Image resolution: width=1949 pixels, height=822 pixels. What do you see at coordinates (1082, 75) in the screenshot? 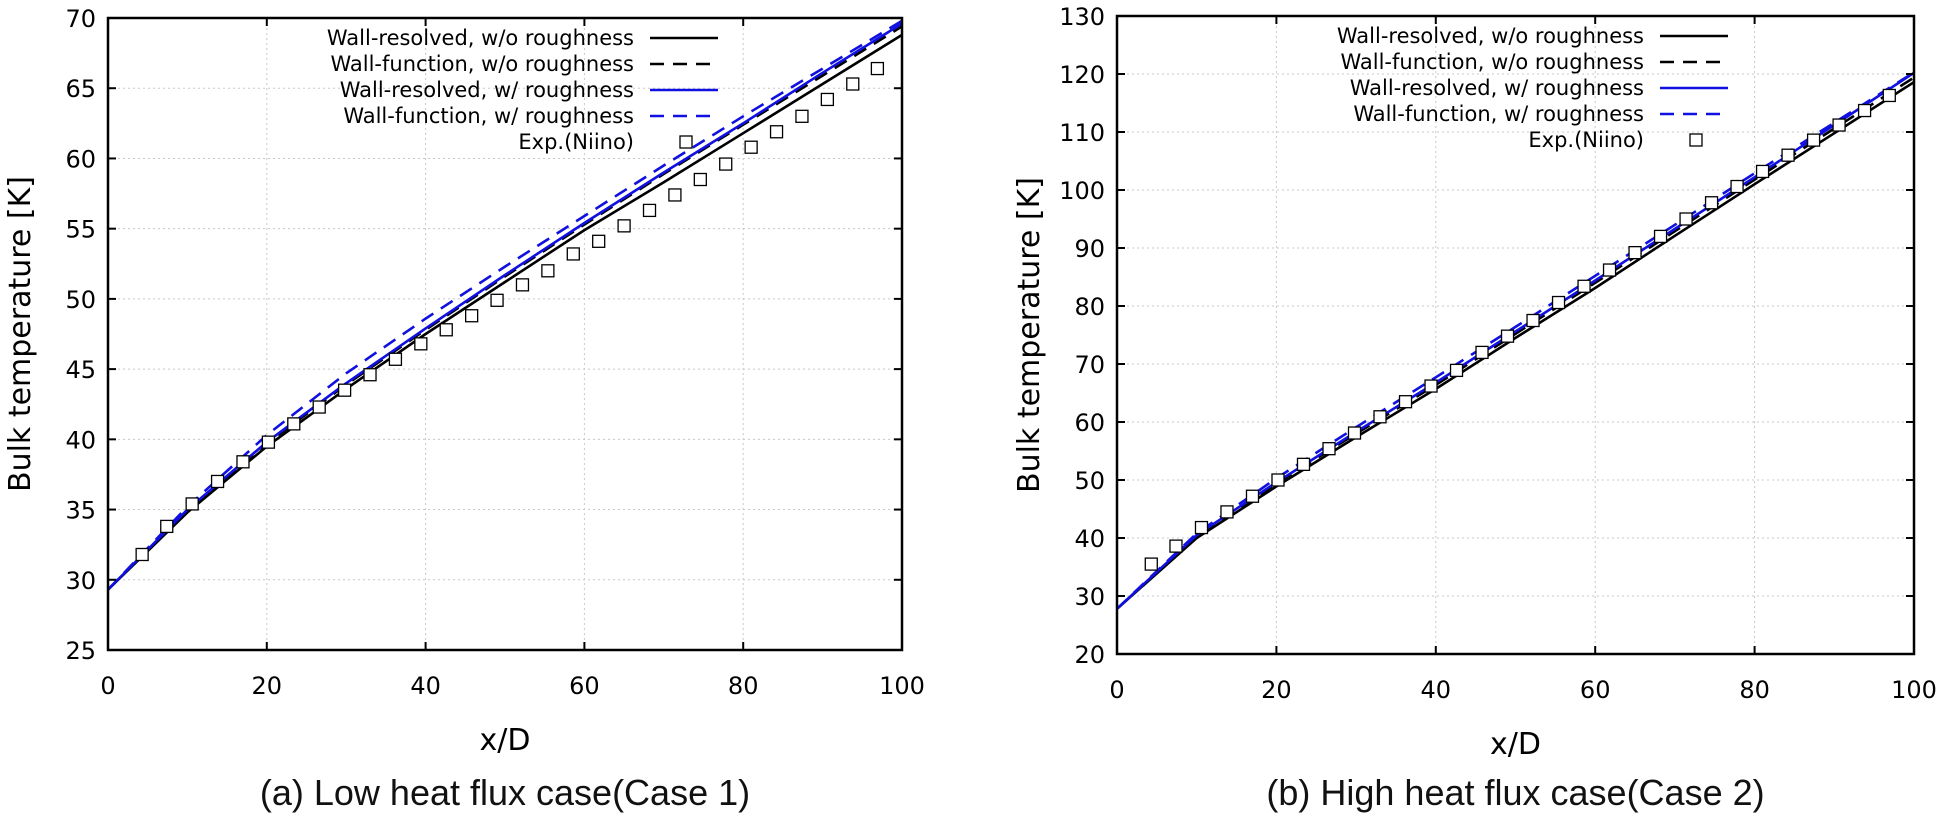
I see `y-tick-label: 120` at bounding box center [1082, 75].